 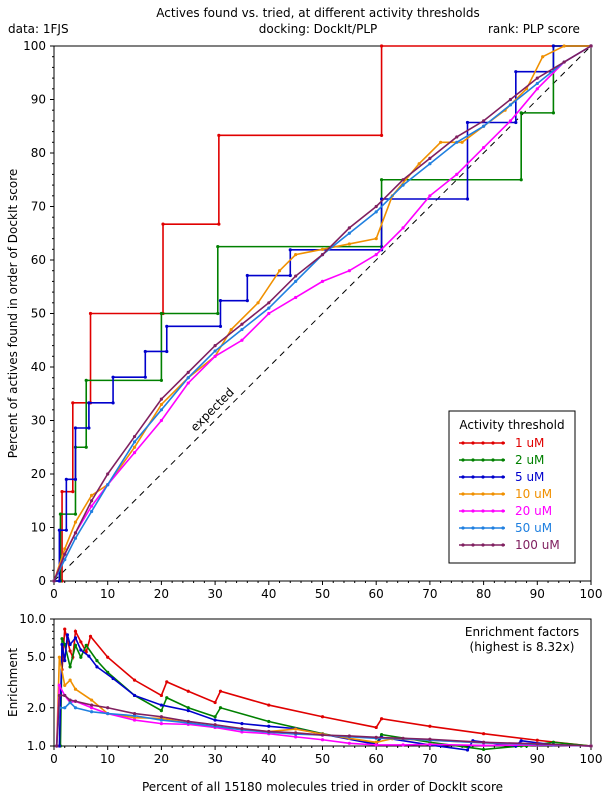 I want to click on y-tick-label: 10, so click(x=38, y=528).